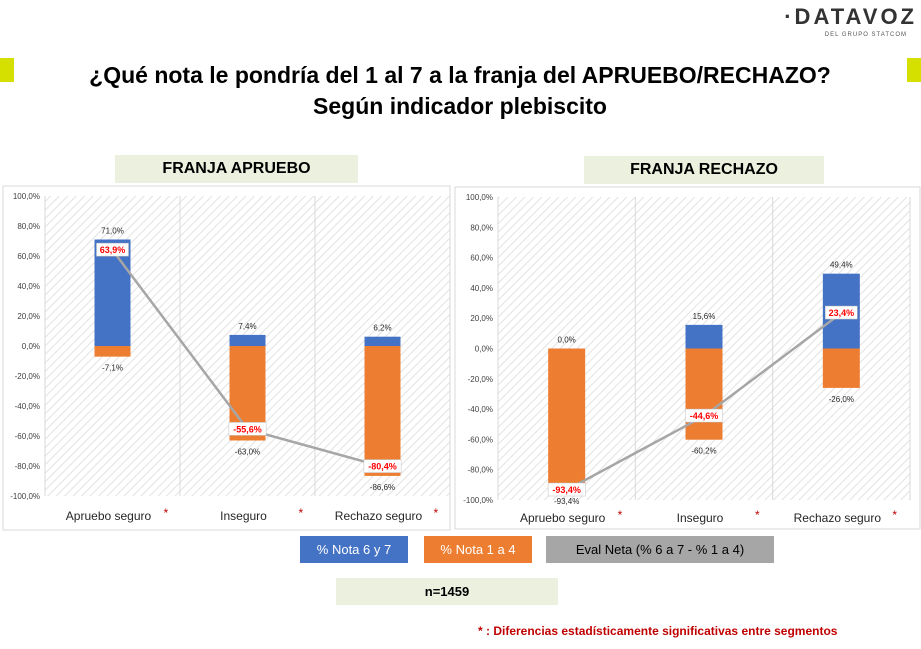  I want to click on data-label-eval-neta: 23,4%, so click(842, 313).